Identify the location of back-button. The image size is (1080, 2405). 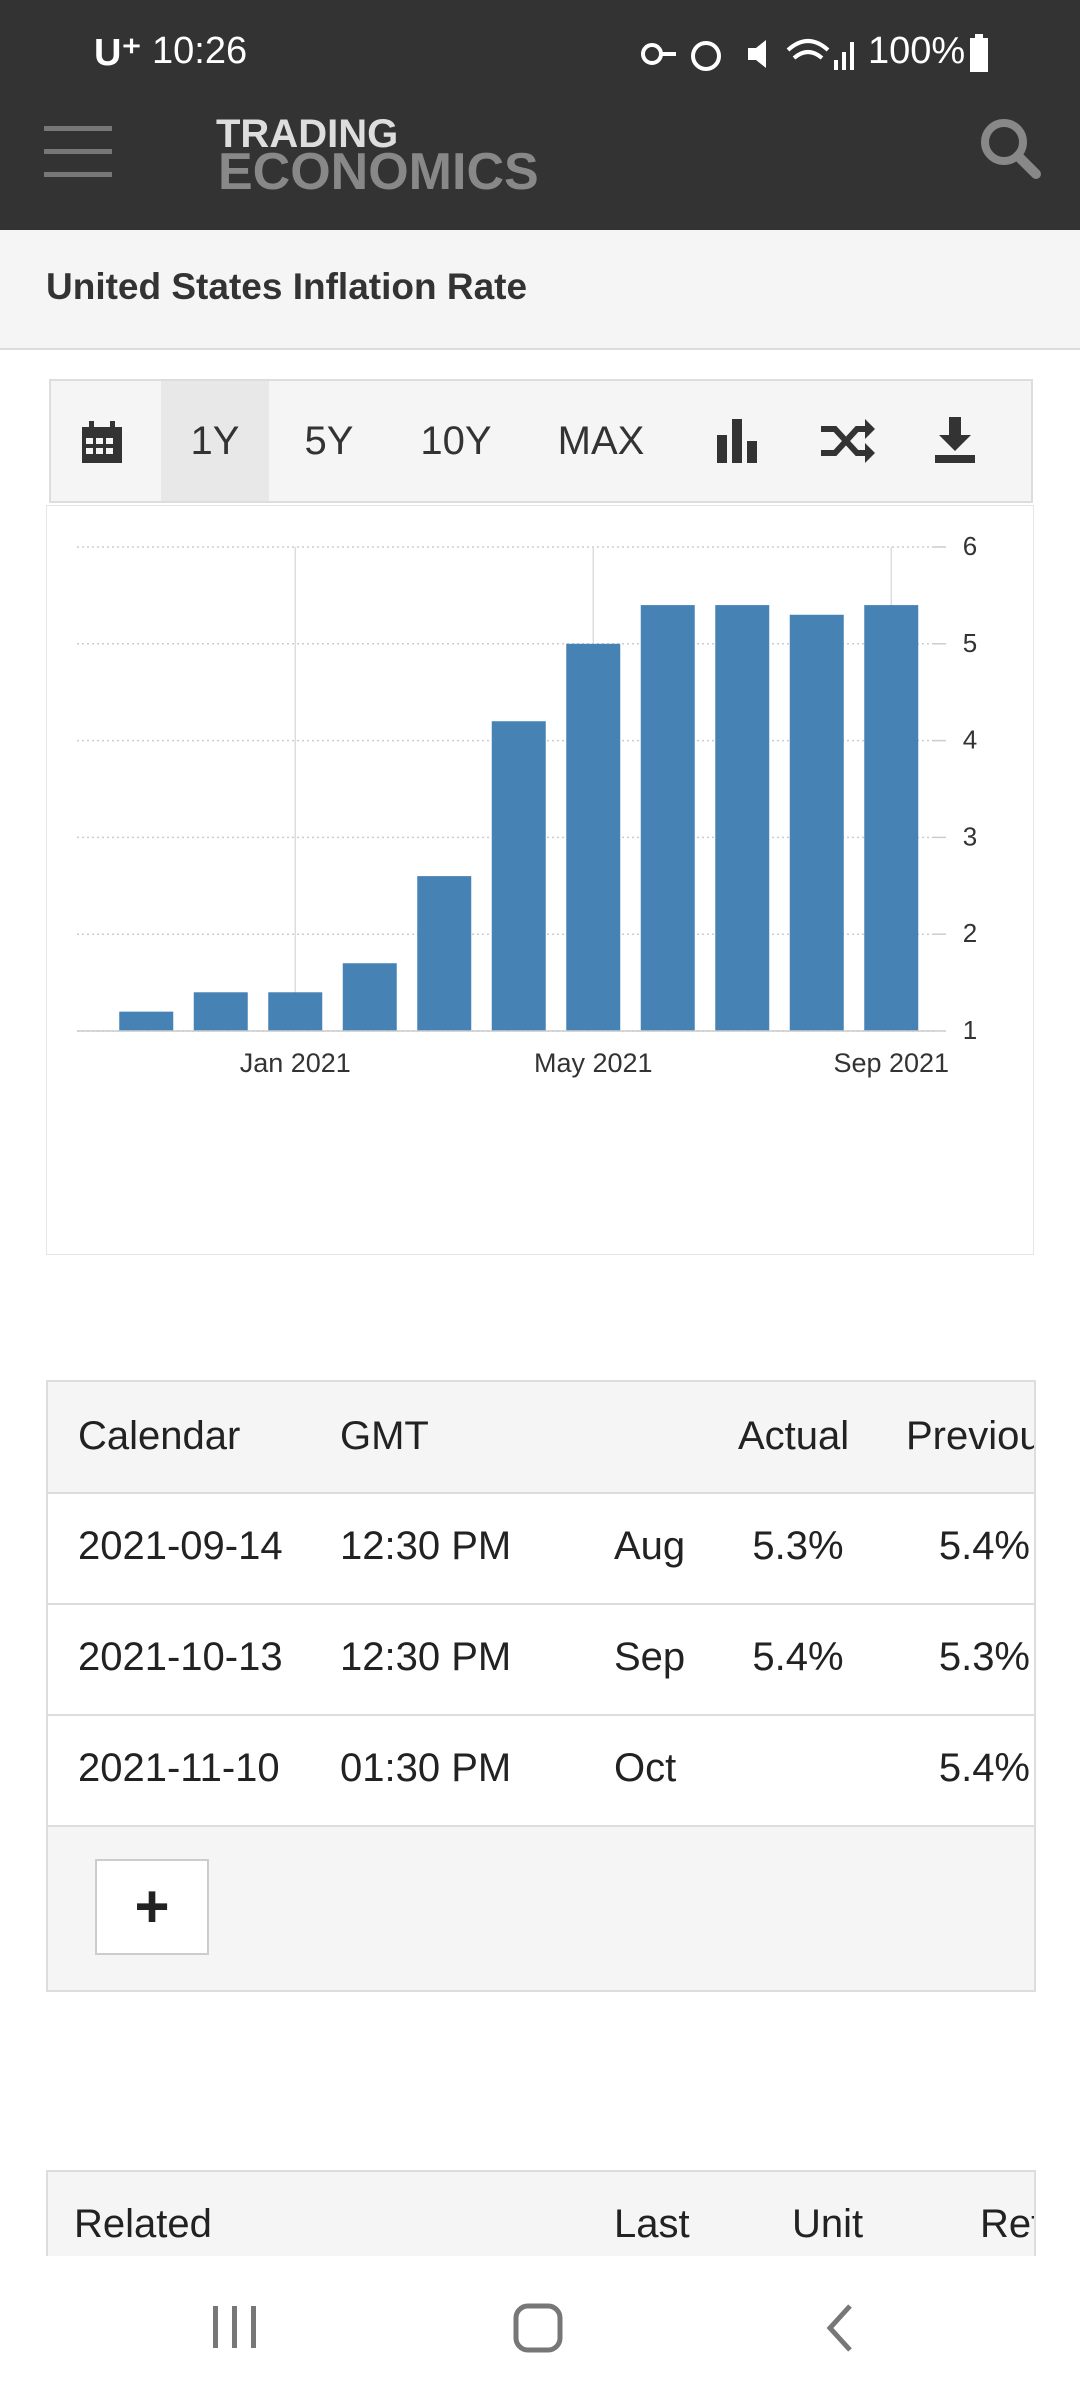
(839, 2328).